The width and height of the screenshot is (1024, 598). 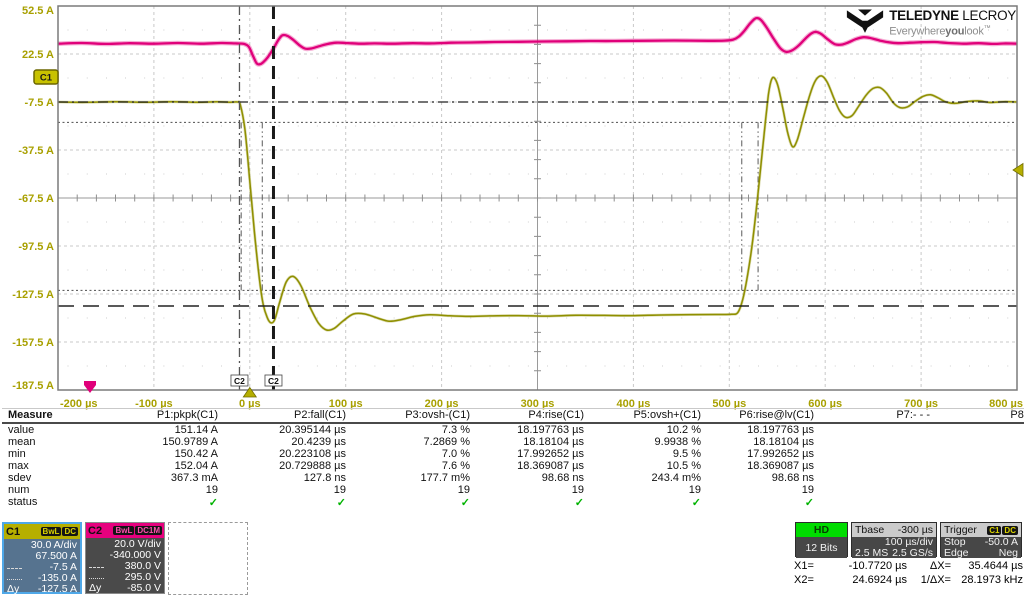 What do you see at coordinates (13, 589) in the screenshot?
I see `c1-dy-label: Δy` at bounding box center [13, 589].